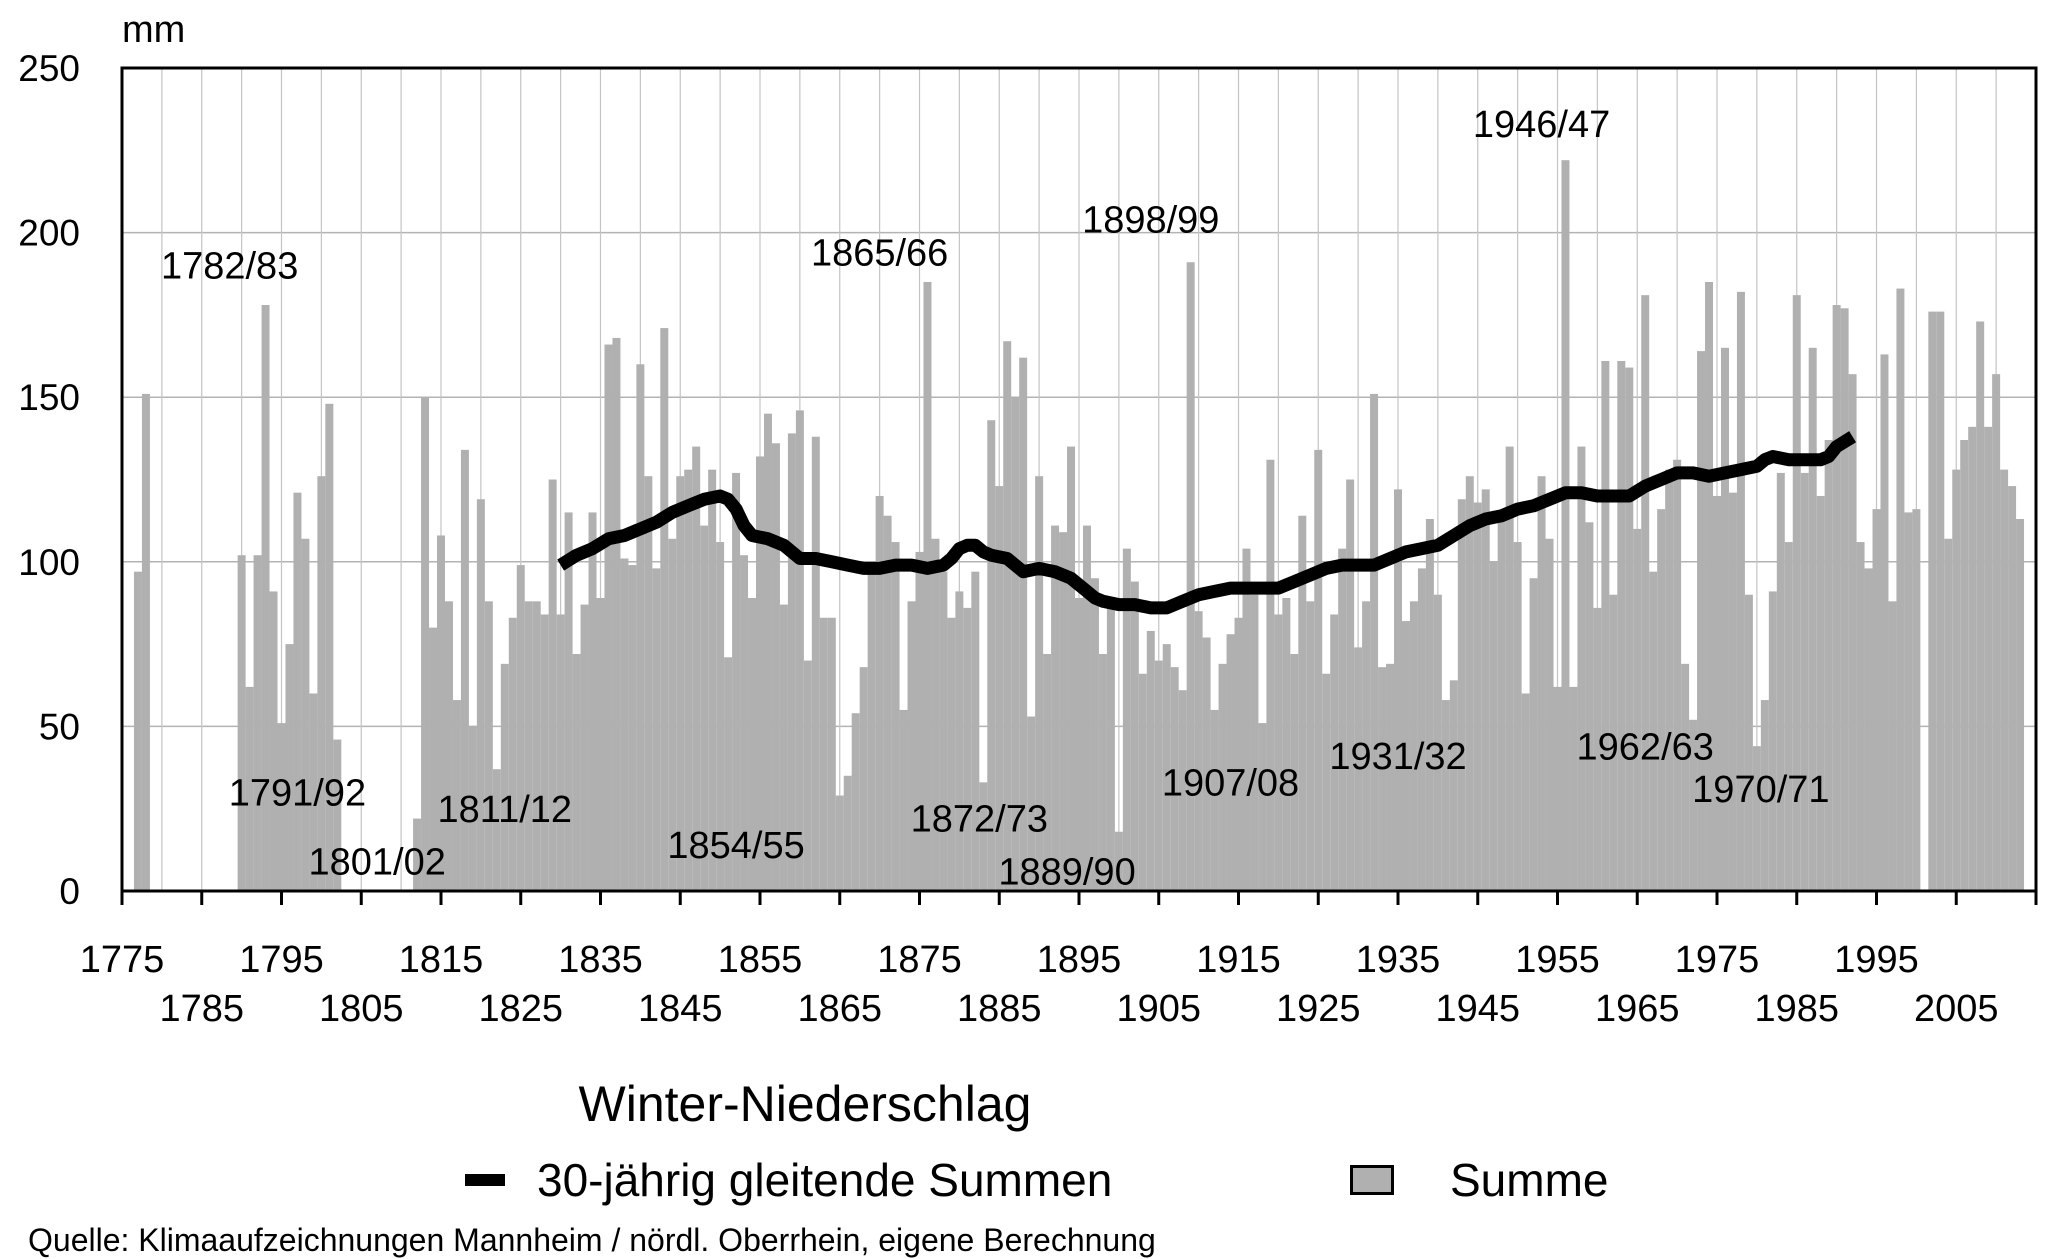 The width and height of the screenshot is (2048, 1259). I want to click on bar-1995, so click(1876, 700).